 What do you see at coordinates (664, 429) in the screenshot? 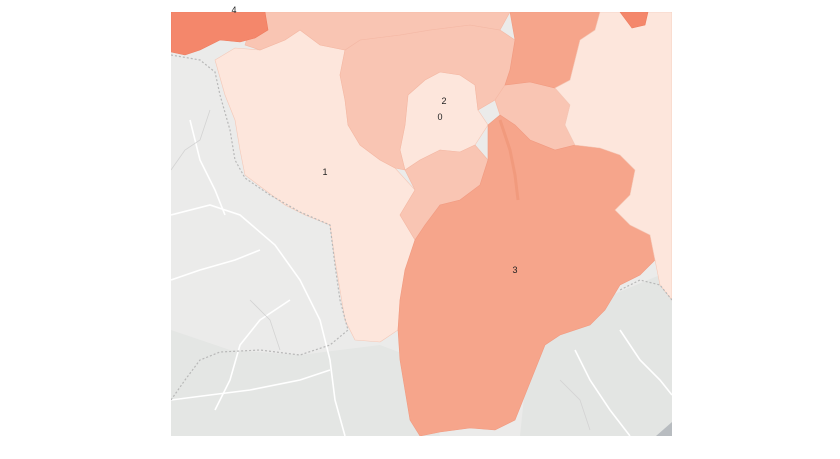
I see `map-corner-control` at bounding box center [664, 429].